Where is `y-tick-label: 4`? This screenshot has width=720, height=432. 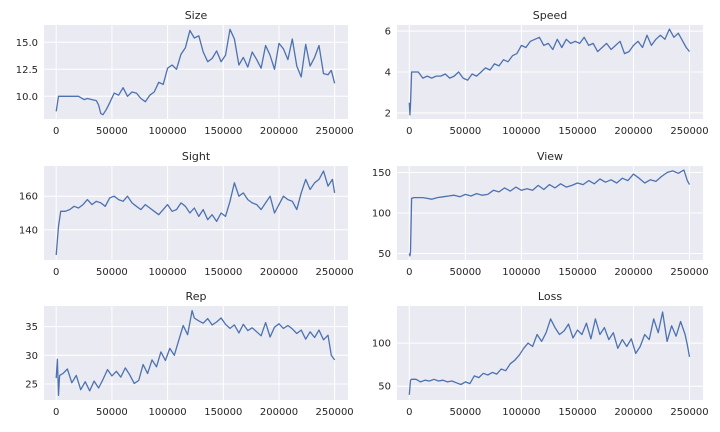
y-tick-label: 4 is located at coordinates (388, 73).